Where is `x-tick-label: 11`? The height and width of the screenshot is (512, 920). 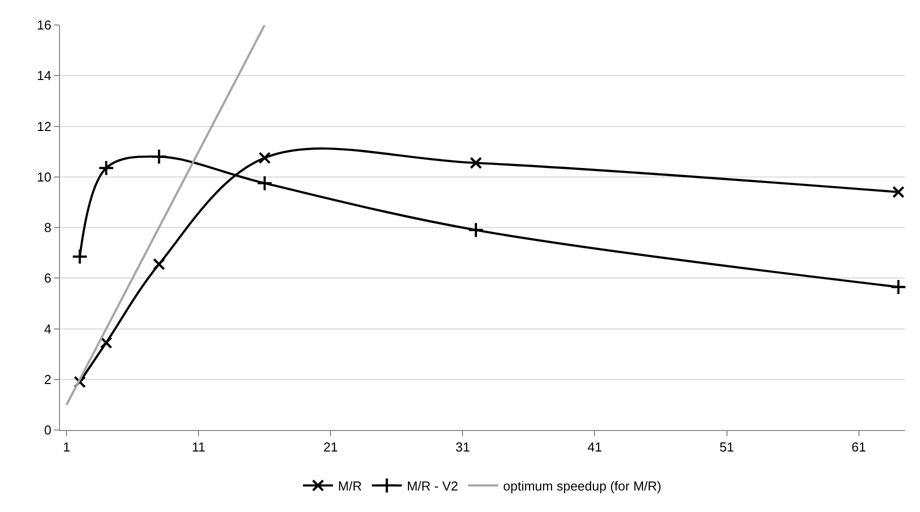 x-tick-label: 11 is located at coordinates (199, 447).